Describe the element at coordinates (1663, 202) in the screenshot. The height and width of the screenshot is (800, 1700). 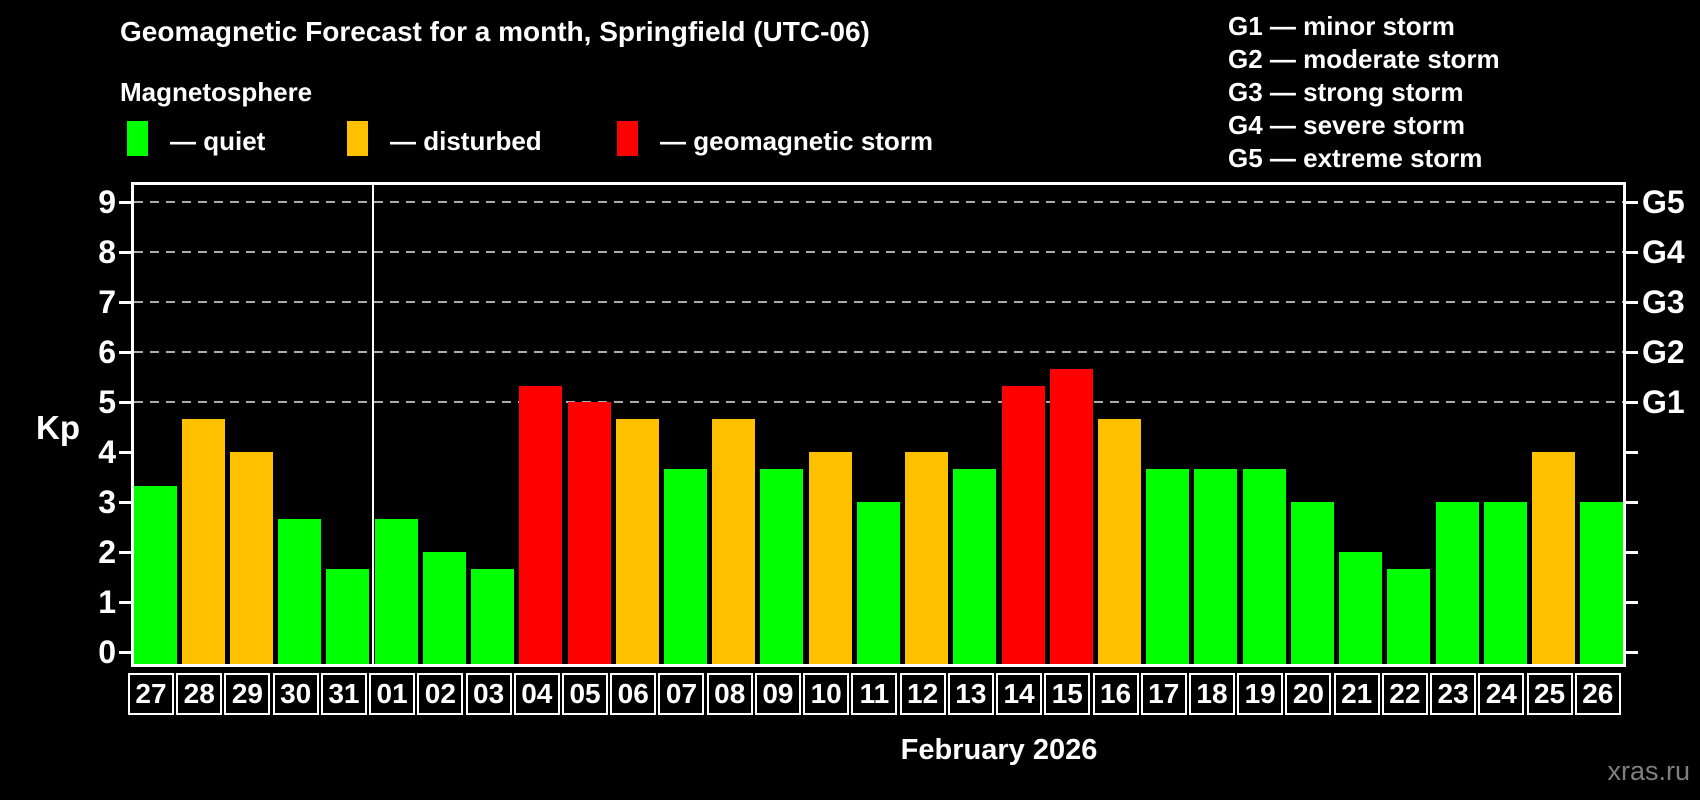
I see `right-axis-label-G5: G5` at that location.